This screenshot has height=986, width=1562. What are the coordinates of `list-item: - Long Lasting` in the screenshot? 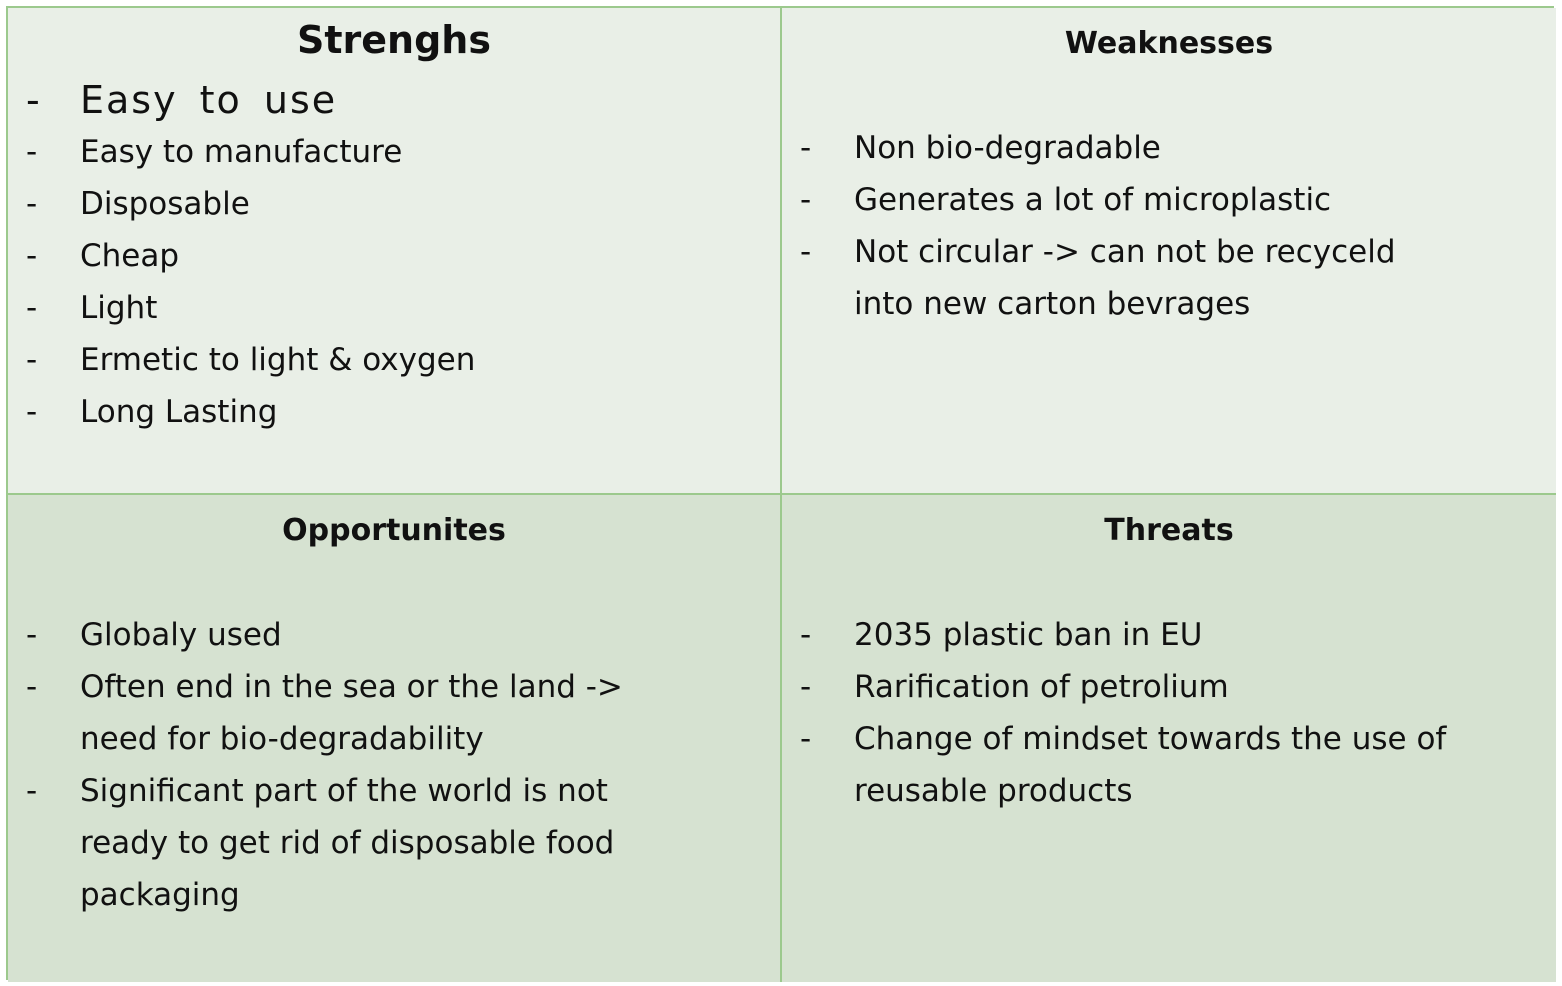 It's located at (392, 412).